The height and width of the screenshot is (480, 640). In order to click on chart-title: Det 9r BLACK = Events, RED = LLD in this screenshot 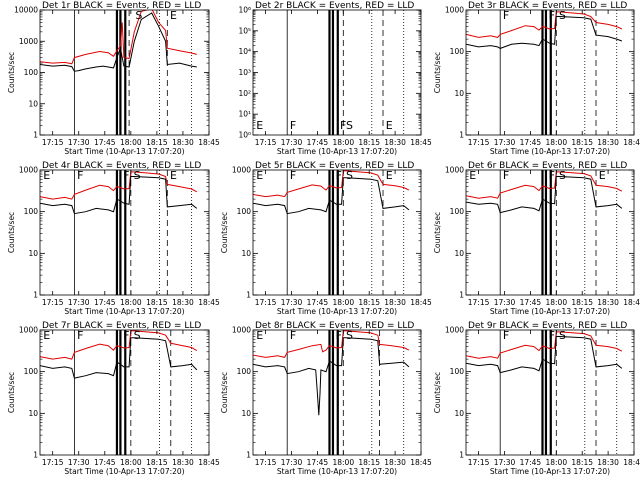, I will do `click(547, 326)`.